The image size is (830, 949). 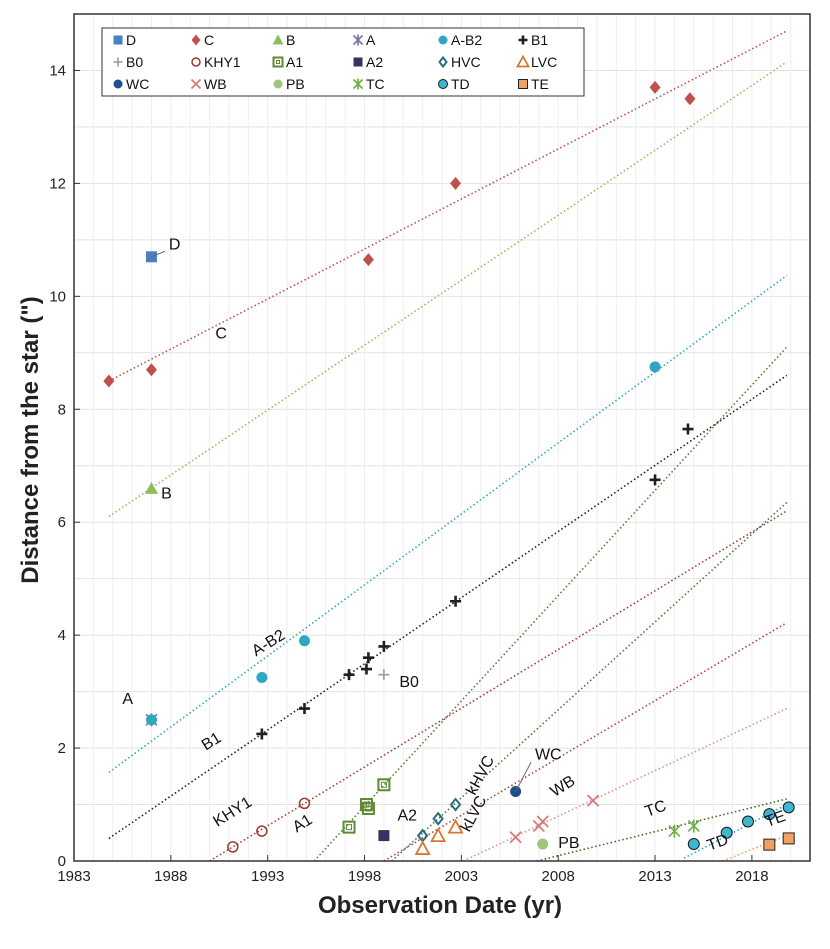 I want to click on legend-item-a: A, so click(x=364, y=40).